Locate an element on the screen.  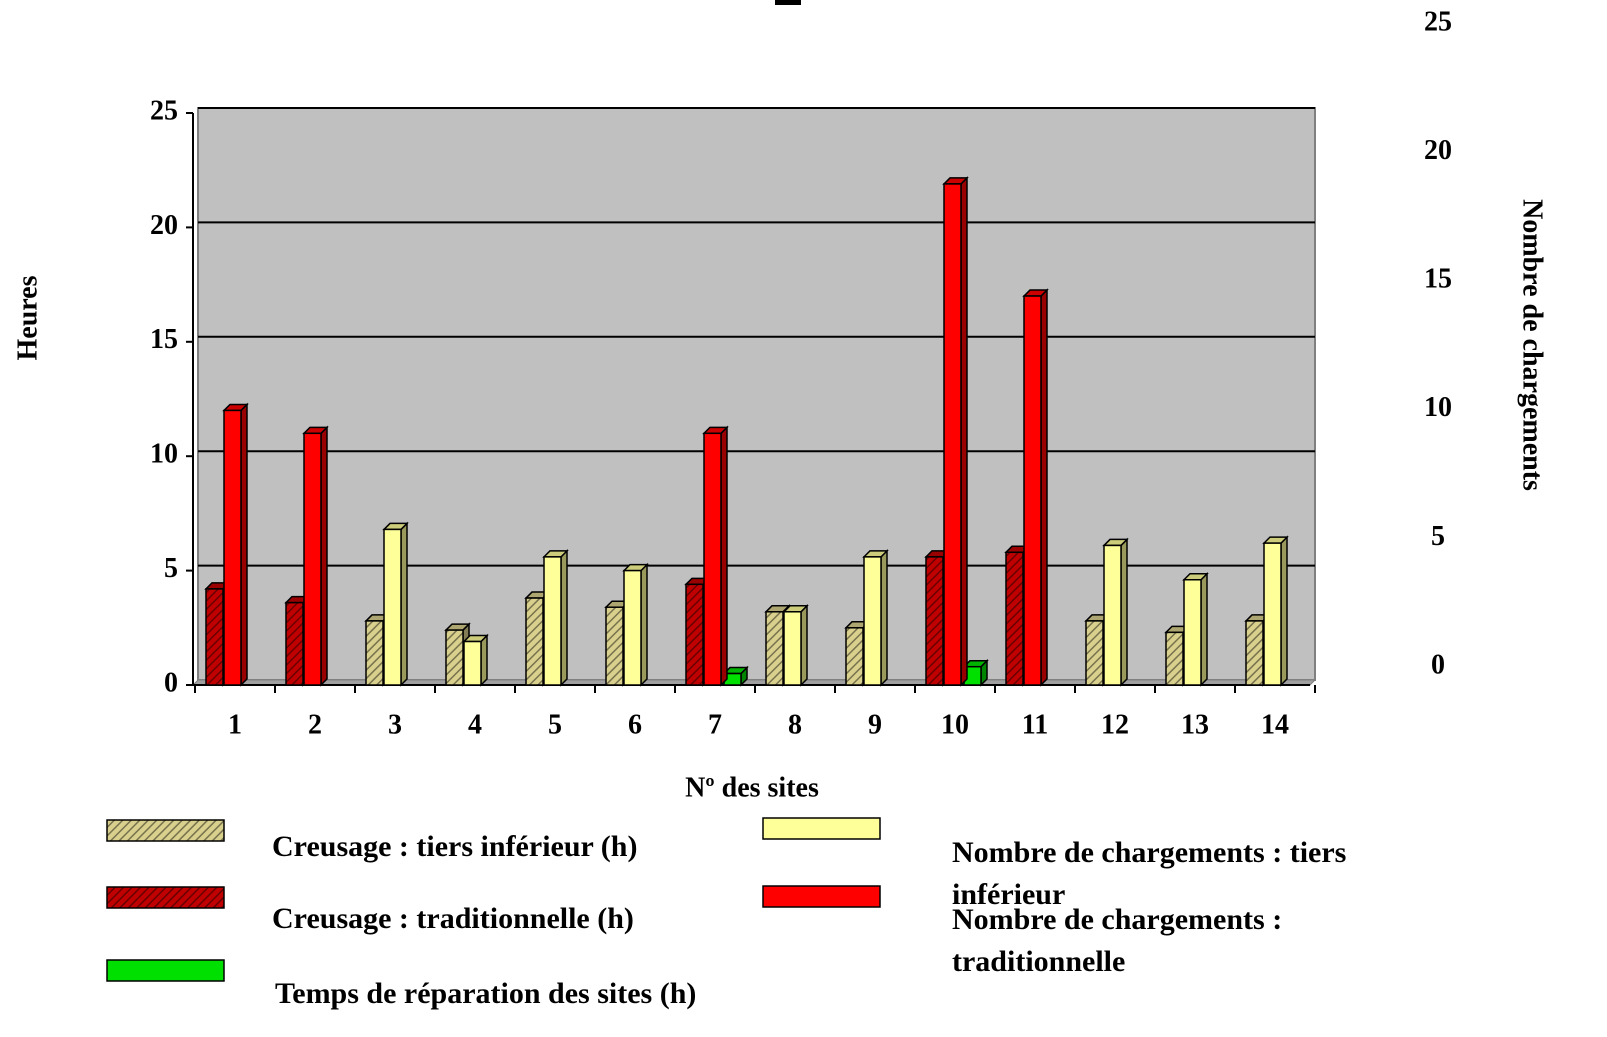
y2-tick-label: 25 is located at coordinates (1438, 21).